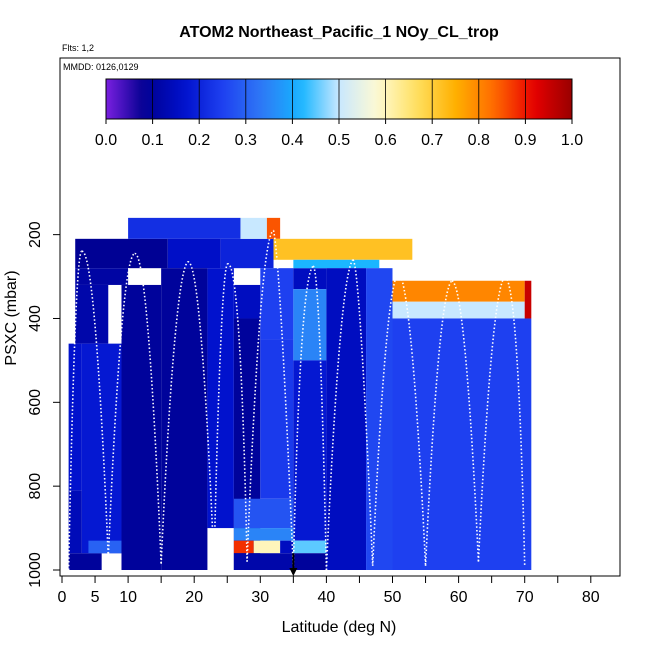 The height and width of the screenshot is (650, 650). I want to click on x-axis: 0 5 10 20 30 40 50 60 70 80, so click(339, 590).